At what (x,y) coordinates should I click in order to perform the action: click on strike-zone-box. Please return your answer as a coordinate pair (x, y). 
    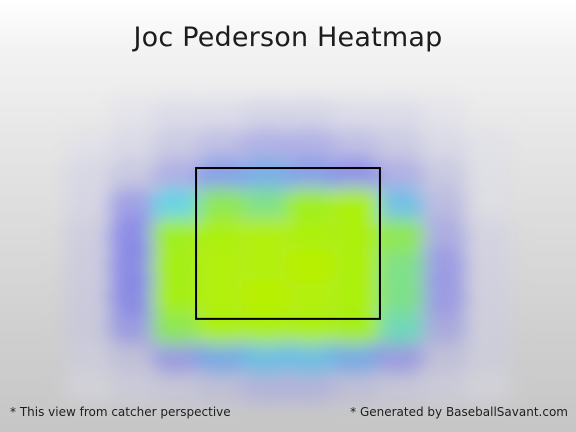
    Looking at the image, I should click on (288, 243).